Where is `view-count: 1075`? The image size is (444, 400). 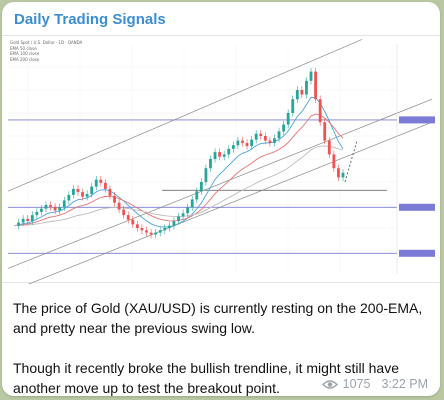
view-count: 1075 is located at coordinates (356, 384).